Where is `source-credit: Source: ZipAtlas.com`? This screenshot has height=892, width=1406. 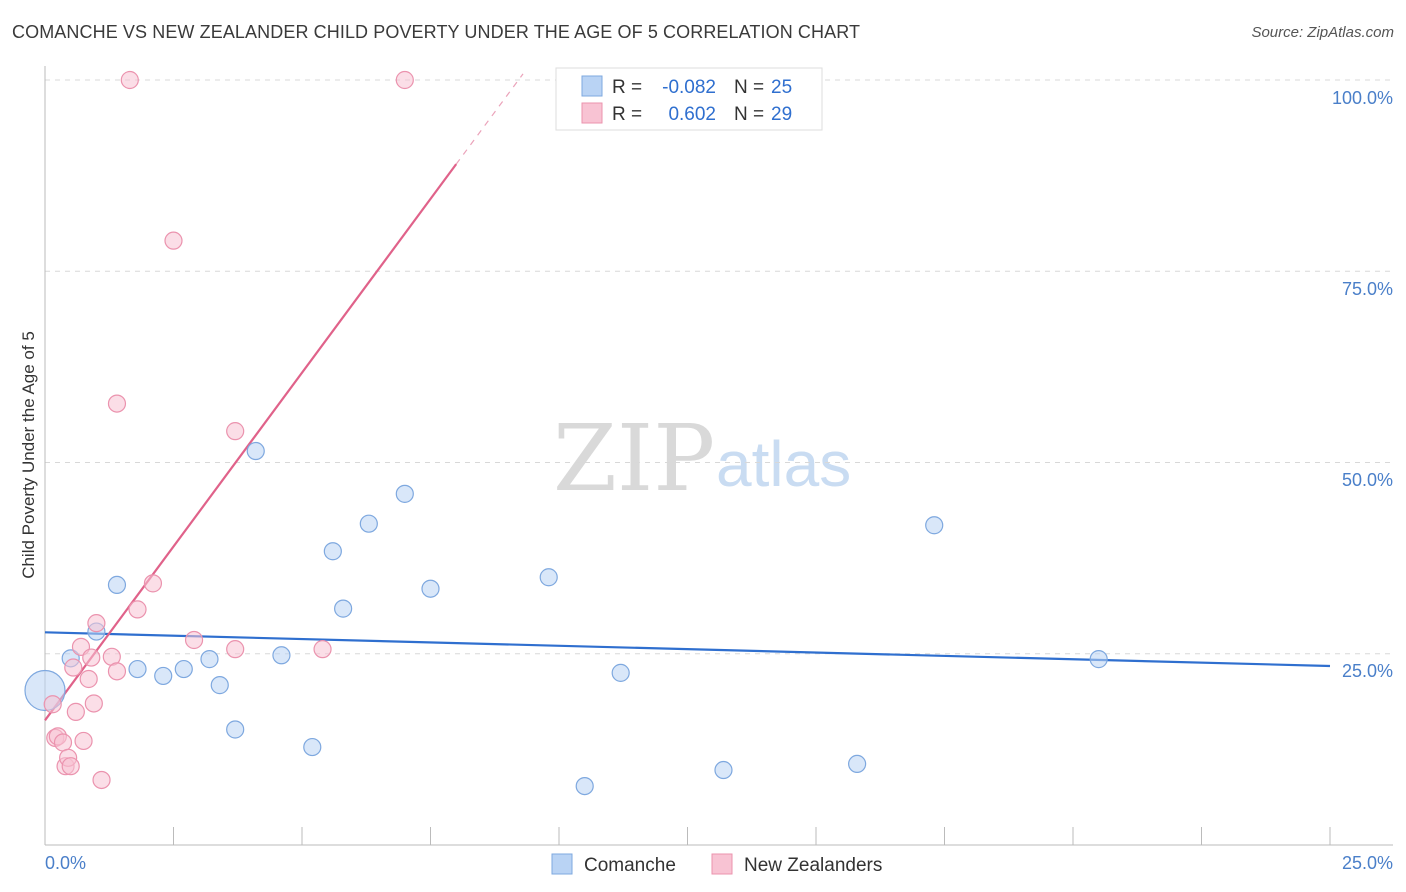
source-credit: Source: ZipAtlas.com is located at coordinates (1322, 32).